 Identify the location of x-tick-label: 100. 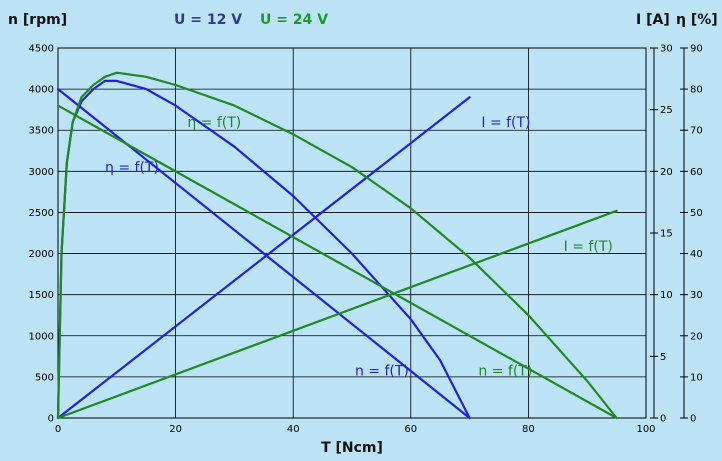
(645, 429).